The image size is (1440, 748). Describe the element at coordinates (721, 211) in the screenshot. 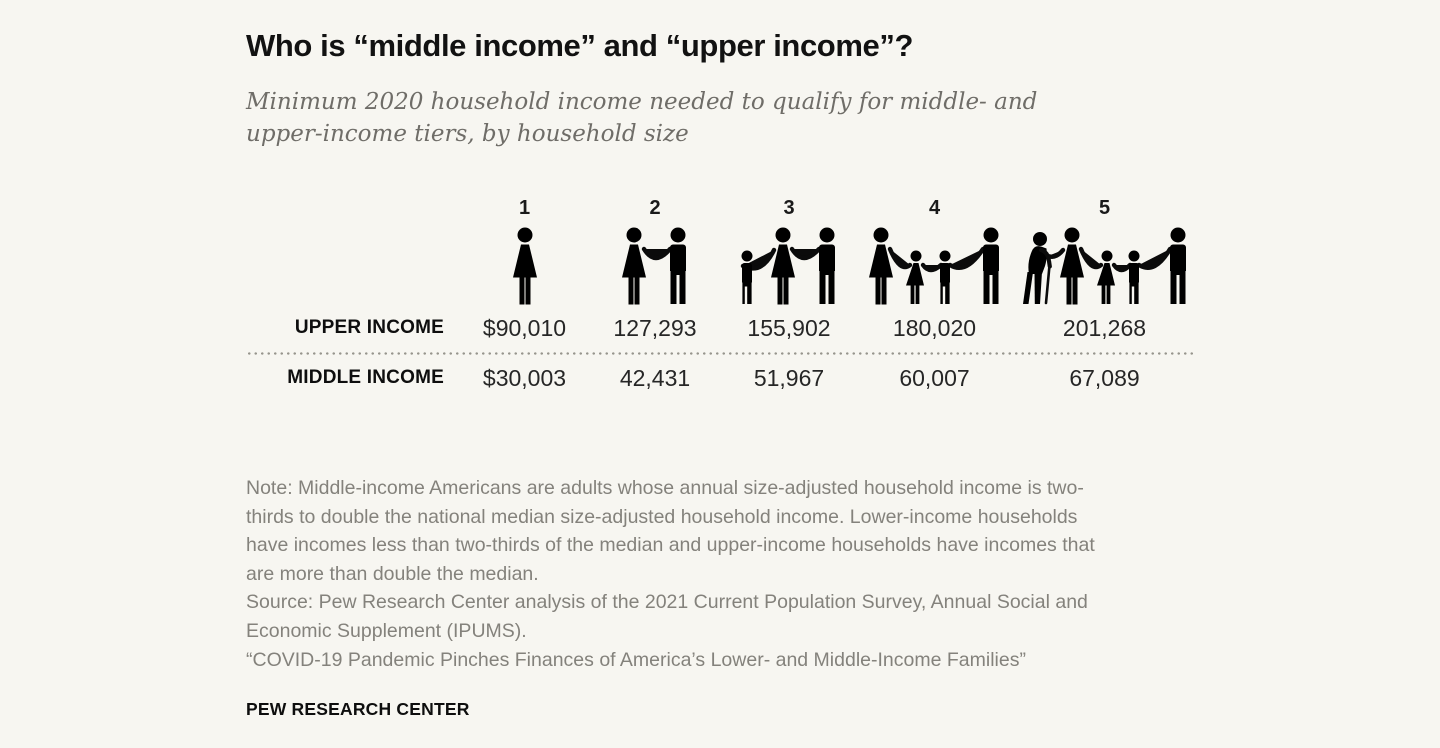

I see `household-size-header-row: 1 2 3 4 5` at that location.